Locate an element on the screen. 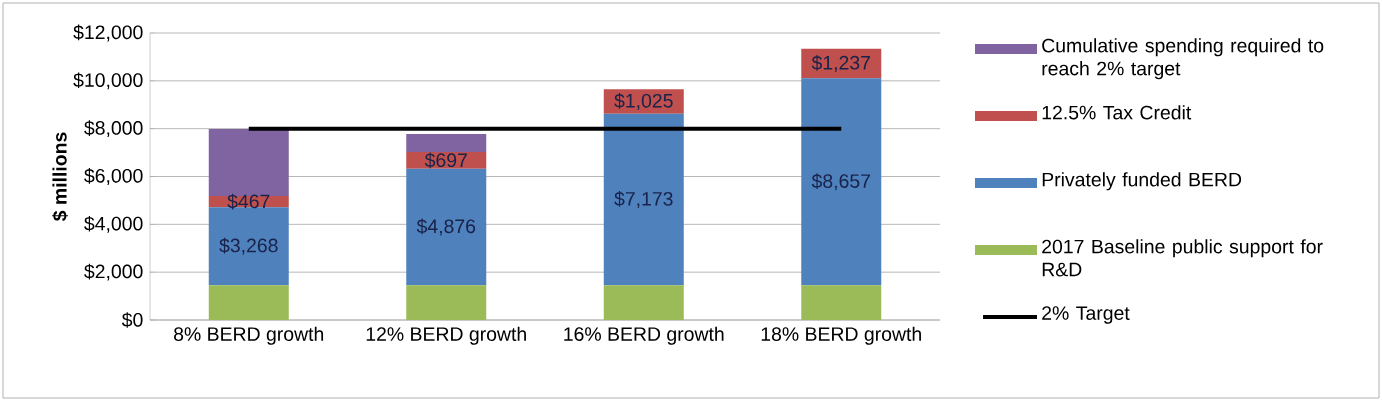  y-tick-label: $12,000 is located at coordinates (108, 33).